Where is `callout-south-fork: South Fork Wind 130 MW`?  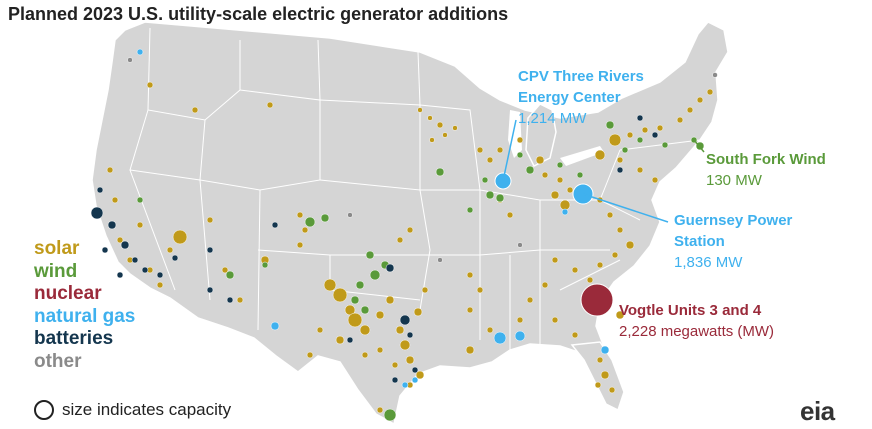
callout-south-fork: South Fork Wind 130 MW is located at coordinates (766, 170).